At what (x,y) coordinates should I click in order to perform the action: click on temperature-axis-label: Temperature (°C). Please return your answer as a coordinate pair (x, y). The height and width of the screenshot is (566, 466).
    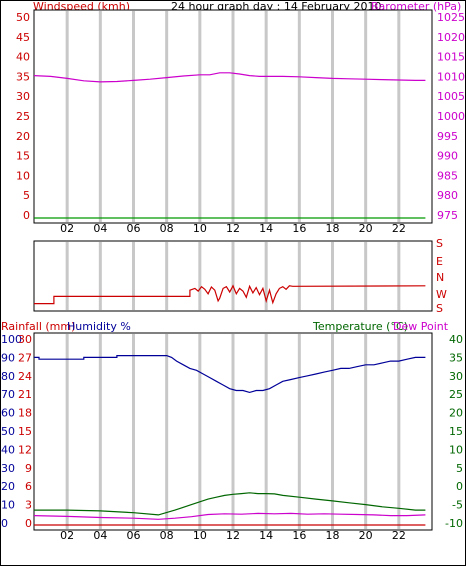
    Looking at the image, I should click on (360, 326).